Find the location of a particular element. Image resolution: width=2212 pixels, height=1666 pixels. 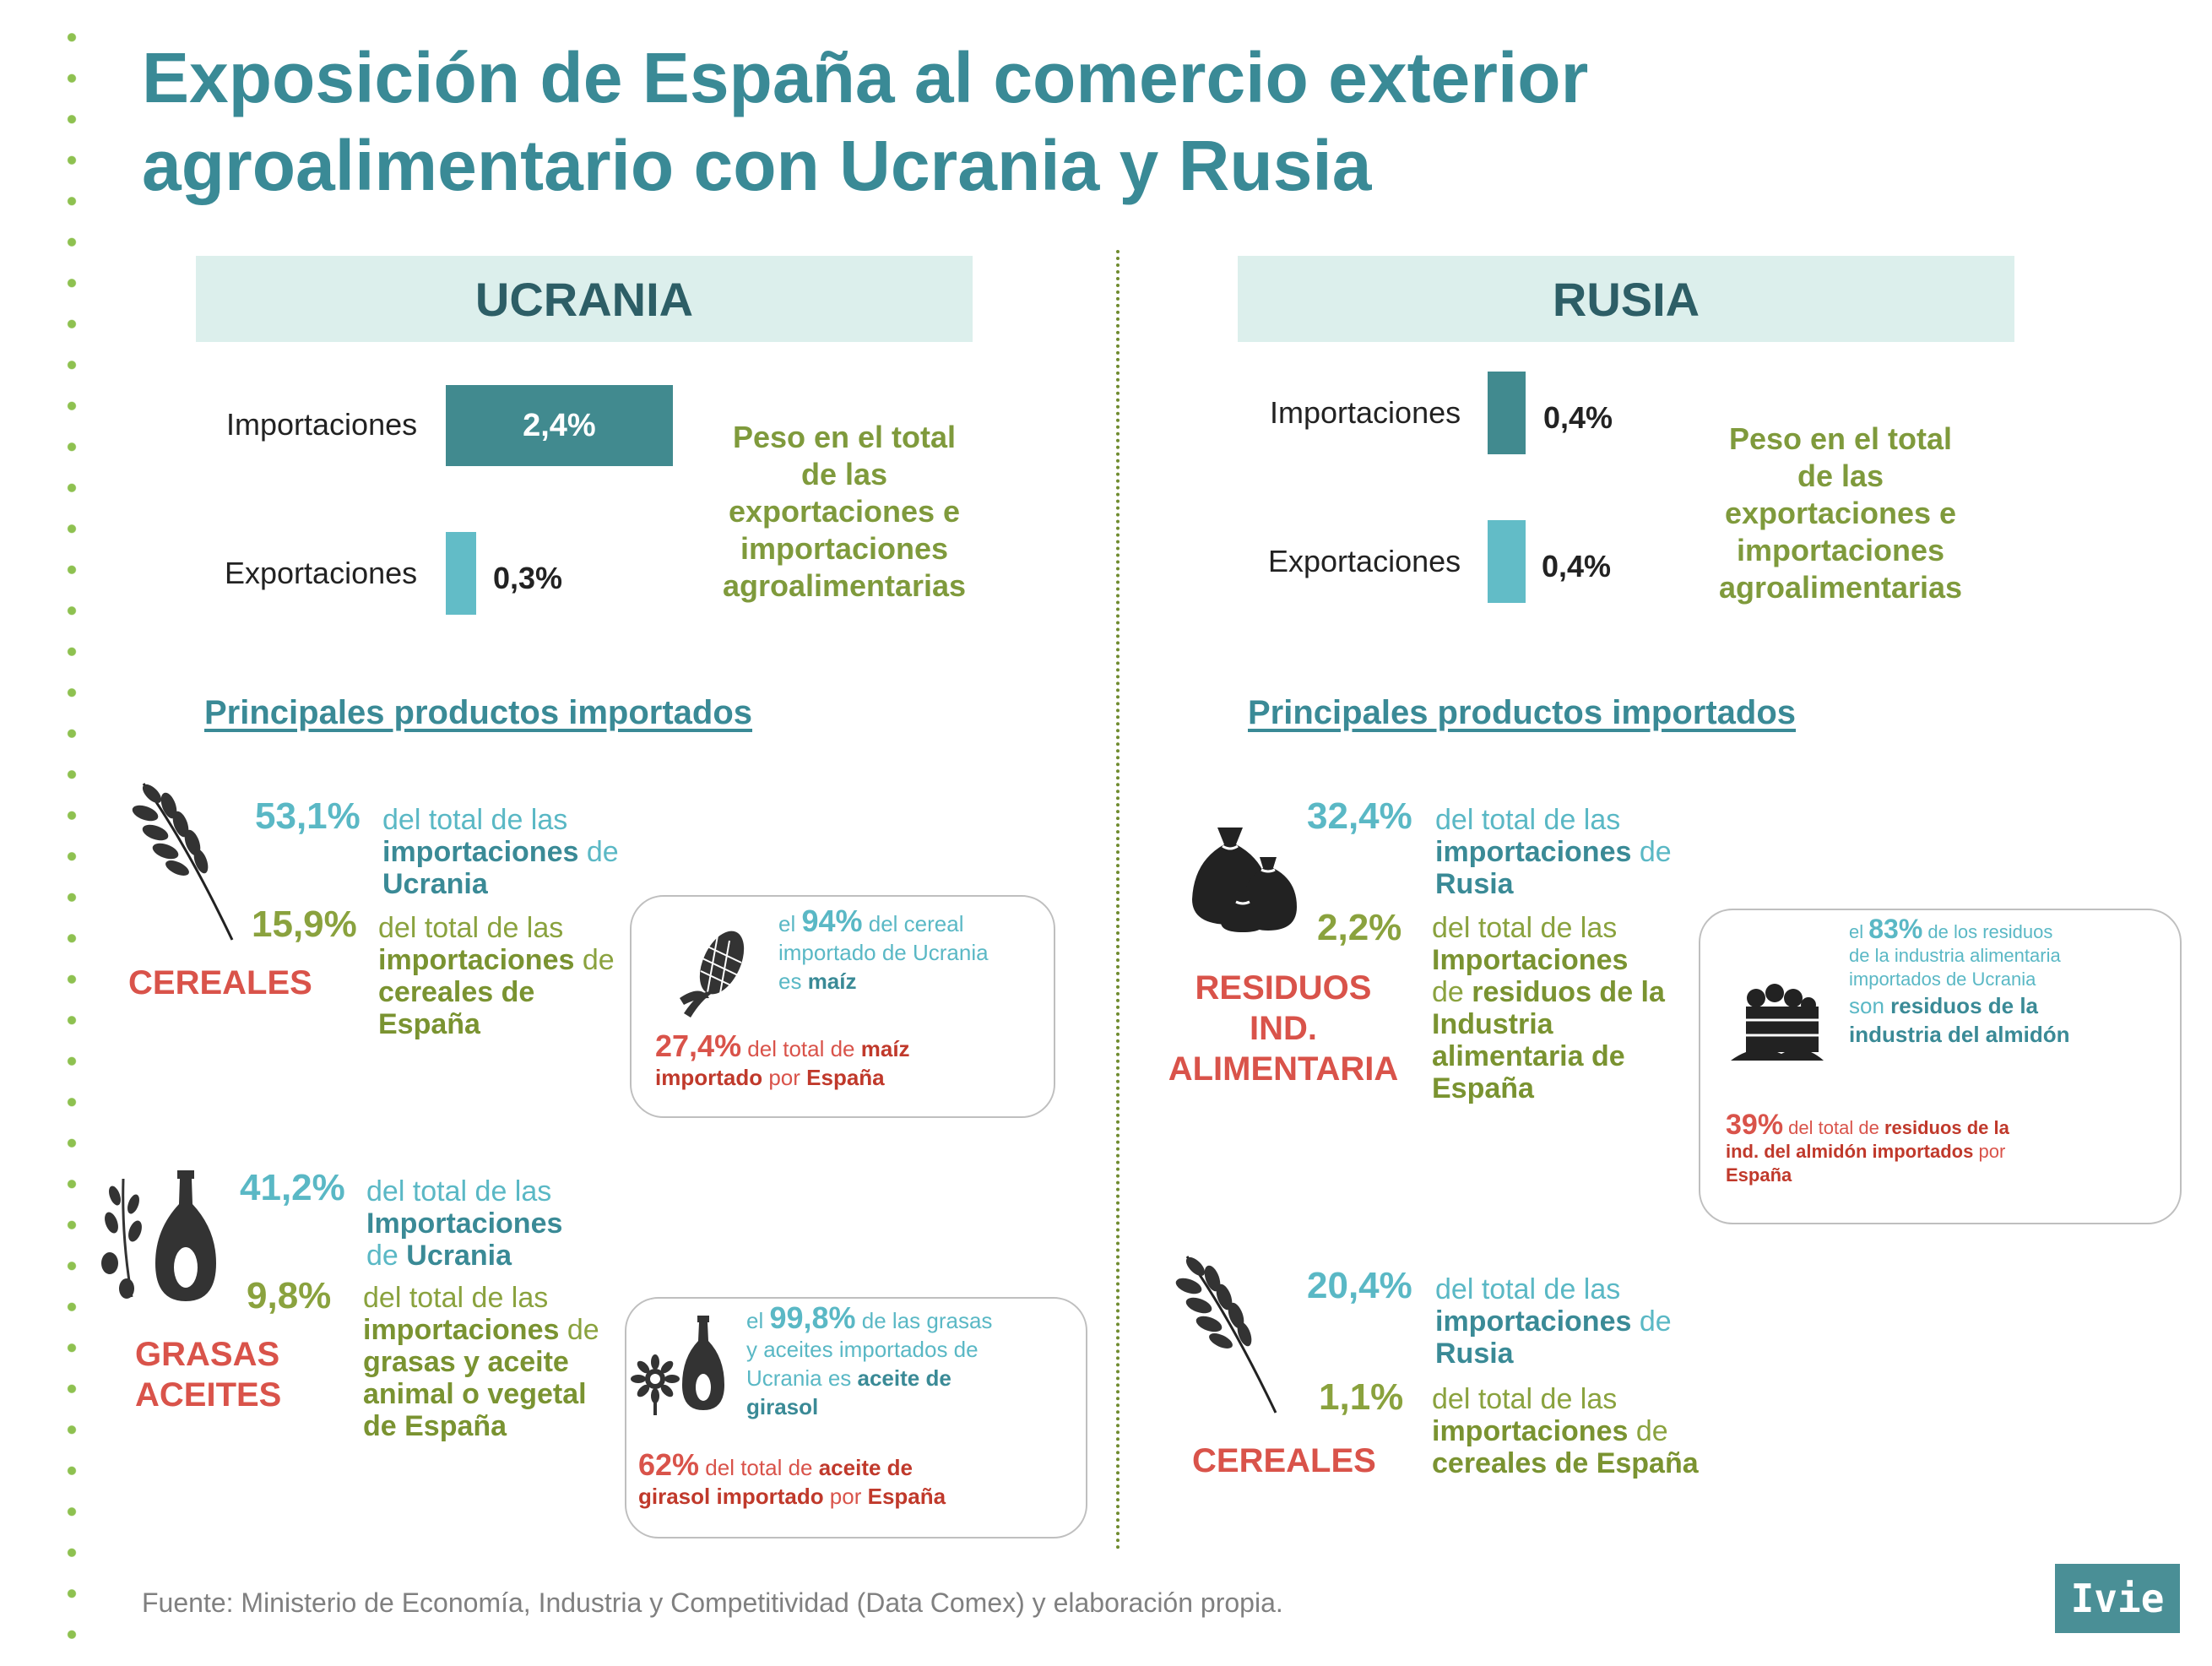

corn-icon is located at coordinates (713, 975).